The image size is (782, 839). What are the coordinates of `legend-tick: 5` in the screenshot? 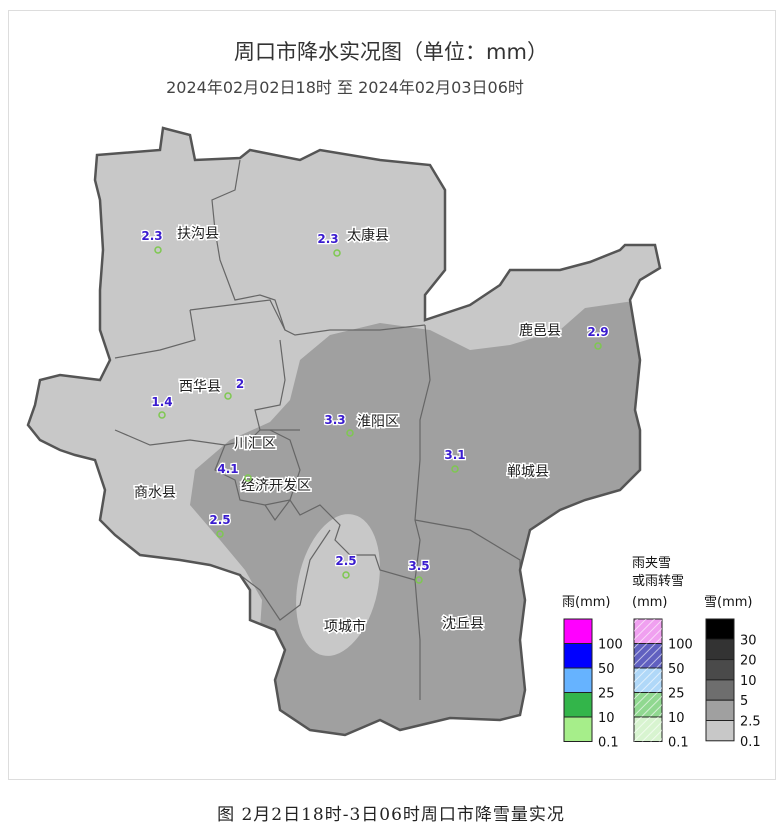 It's located at (744, 701).